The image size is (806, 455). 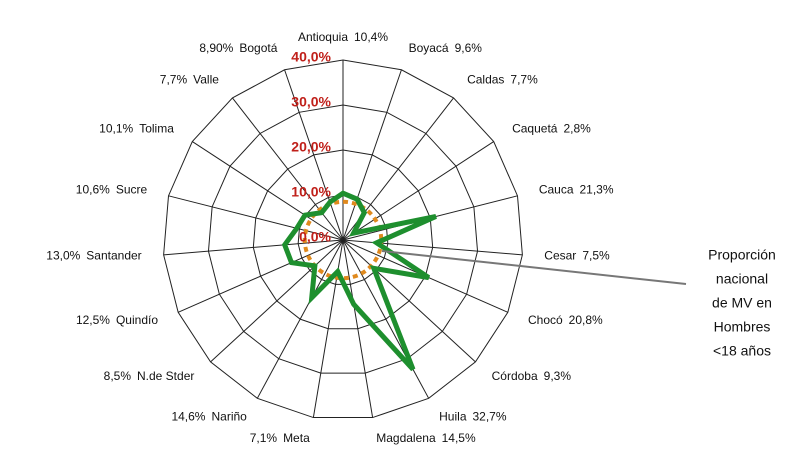 What do you see at coordinates (280, 438) in the screenshot?
I see `category-label: 7,1% Meta` at bounding box center [280, 438].